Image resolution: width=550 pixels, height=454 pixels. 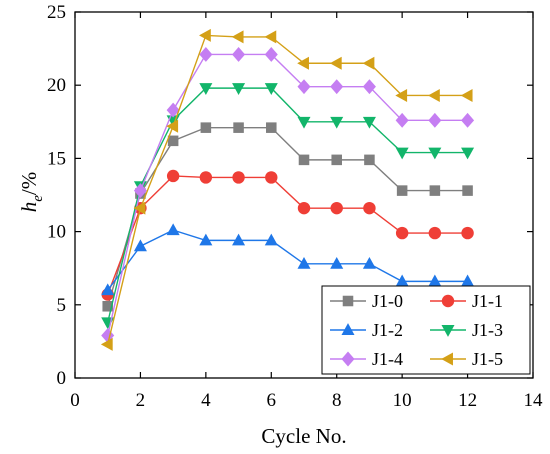 What do you see at coordinates (426, 330) in the screenshot?
I see `legend: J1-0 J1-1 J1-2 J1-3 J1-4 J1-5` at bounding box center [426, 330].